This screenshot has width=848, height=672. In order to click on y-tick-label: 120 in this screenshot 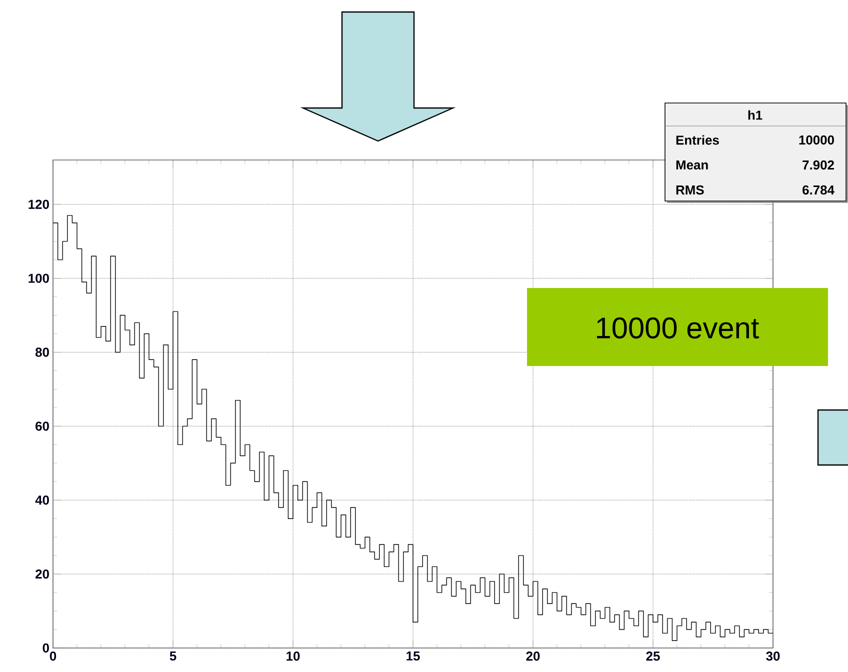, I will do `click(38, 204)`.